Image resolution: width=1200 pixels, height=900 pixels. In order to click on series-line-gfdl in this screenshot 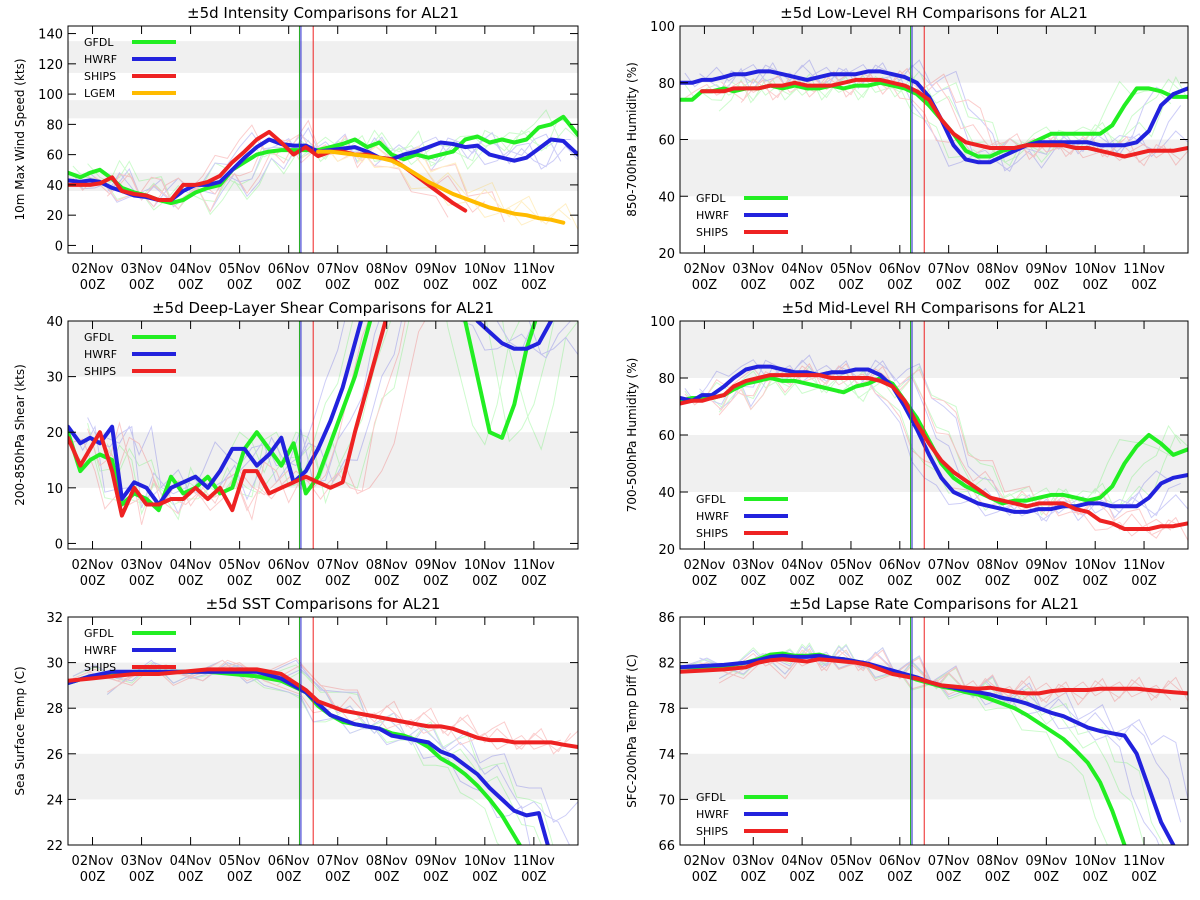, I will do `click(303, 417)`.